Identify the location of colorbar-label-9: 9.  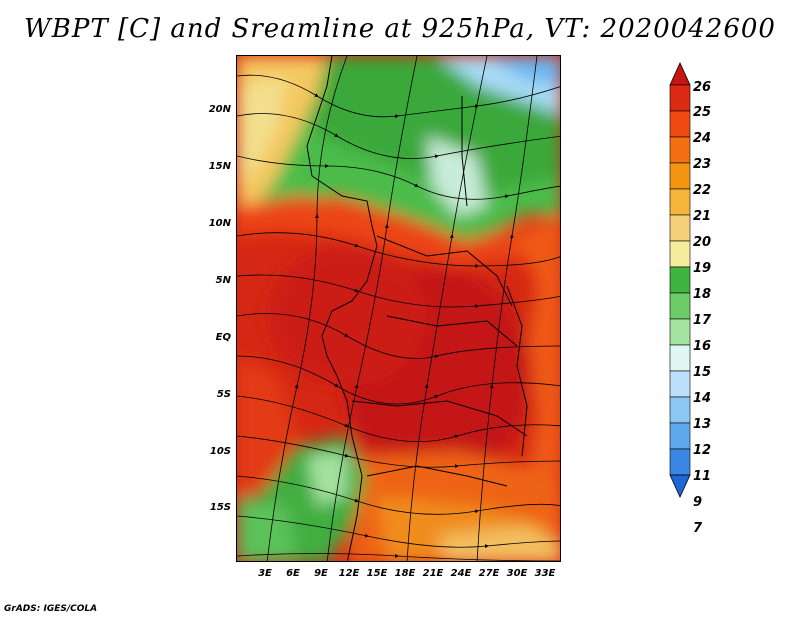
(698, 502).